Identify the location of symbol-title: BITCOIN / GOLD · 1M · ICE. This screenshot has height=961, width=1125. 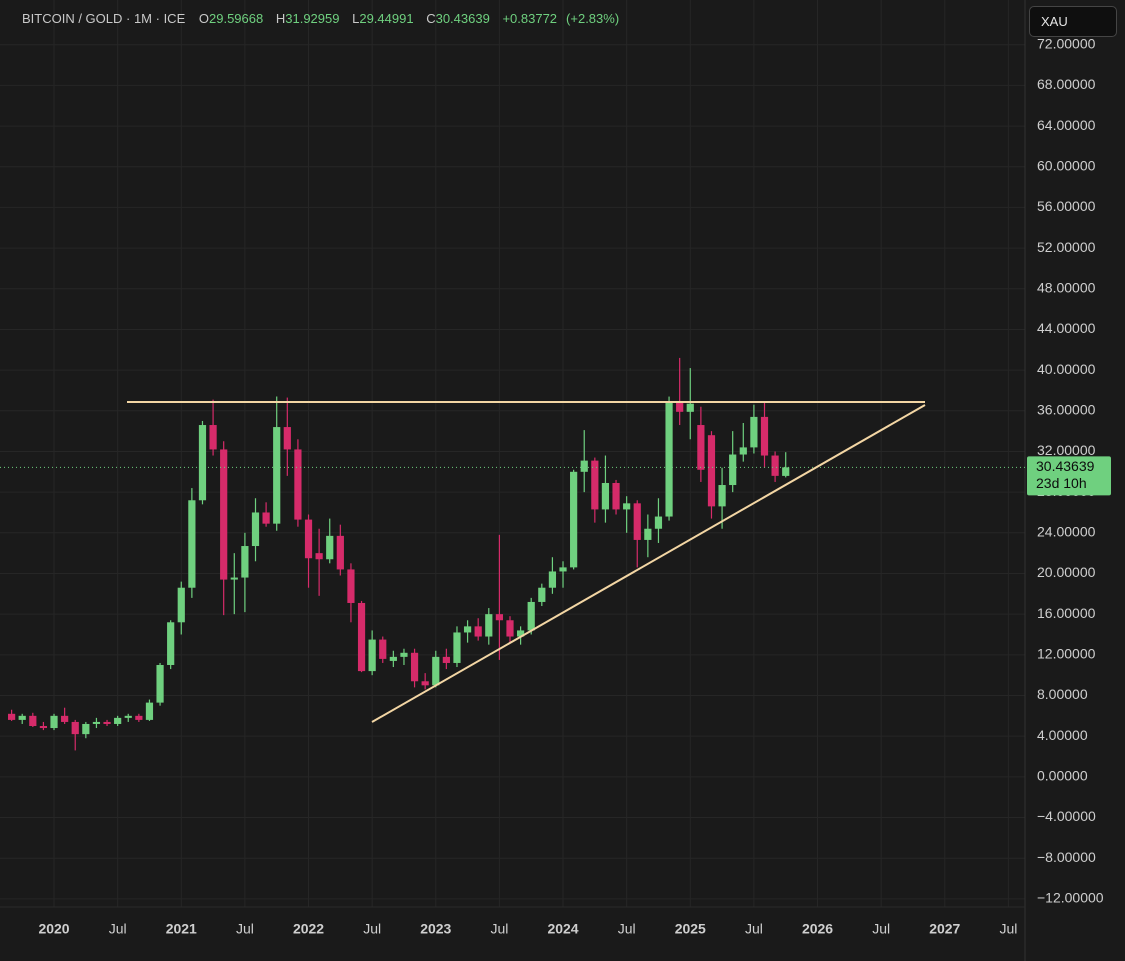
(104, 18).